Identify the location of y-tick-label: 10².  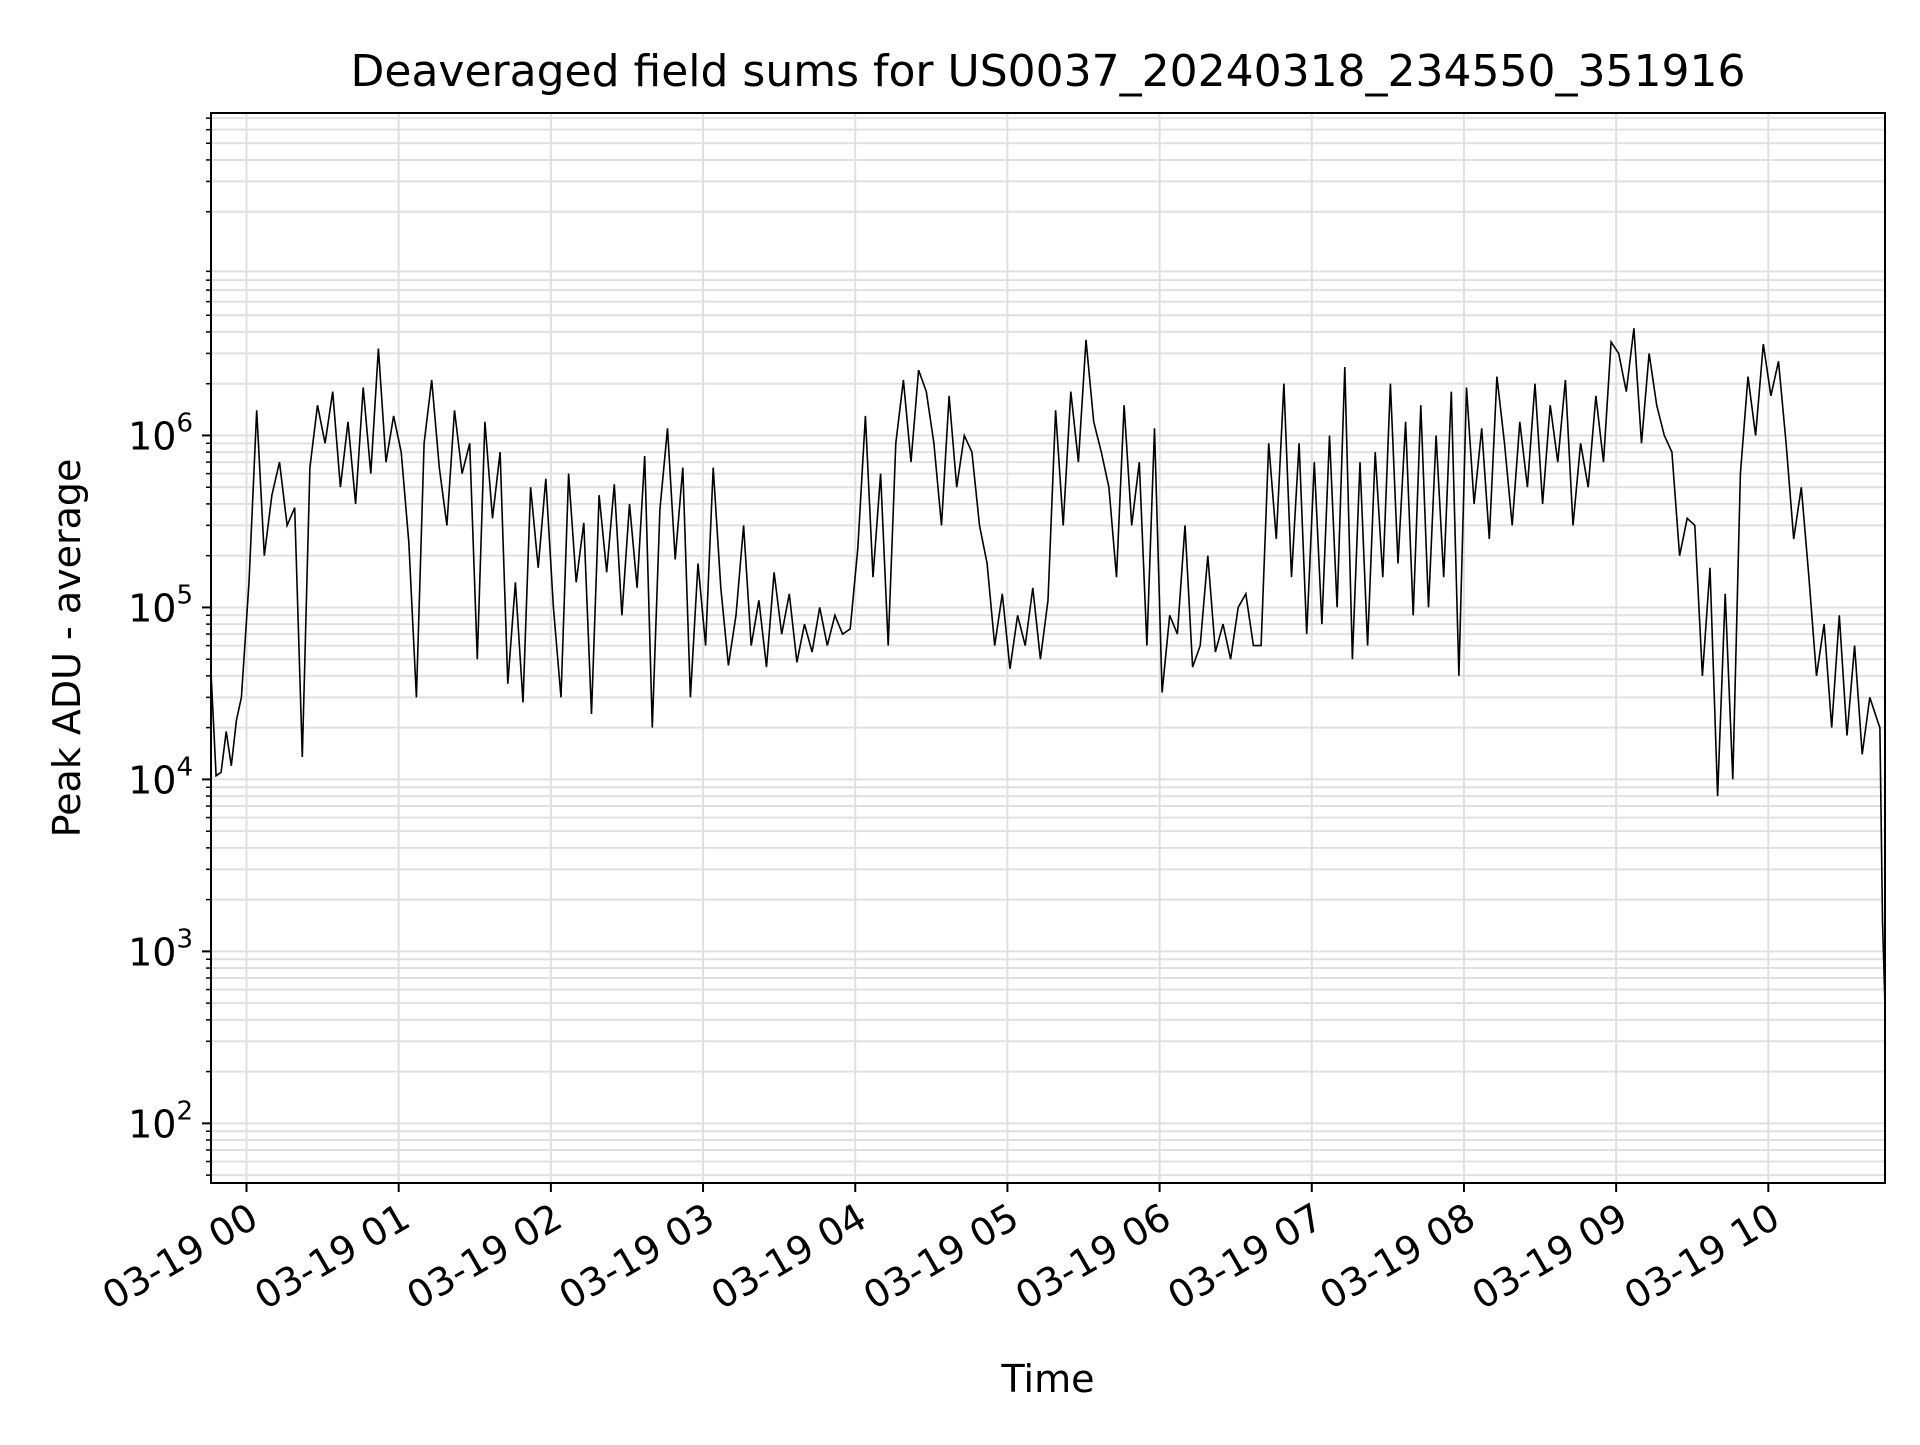
(160, 1121).